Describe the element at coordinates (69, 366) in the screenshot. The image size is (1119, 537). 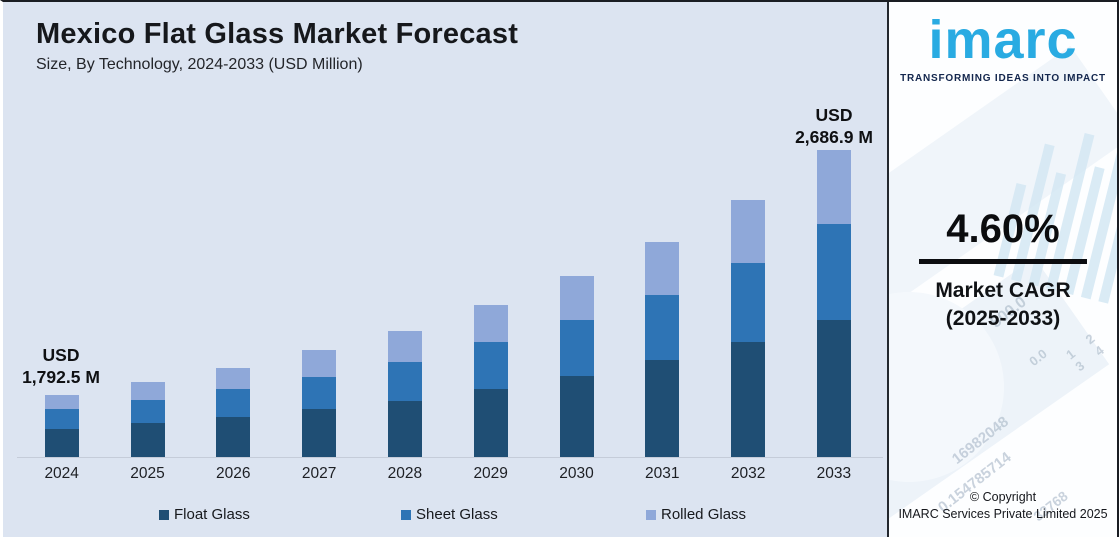
I see `annotation-2024: USD 1,792.5 M` at that location.